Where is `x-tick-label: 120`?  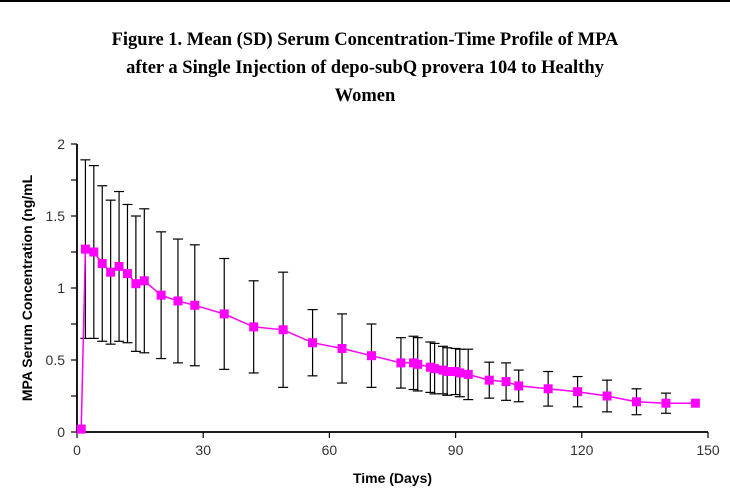 x-tick-label: 120 is located at coordinates (582, 450).